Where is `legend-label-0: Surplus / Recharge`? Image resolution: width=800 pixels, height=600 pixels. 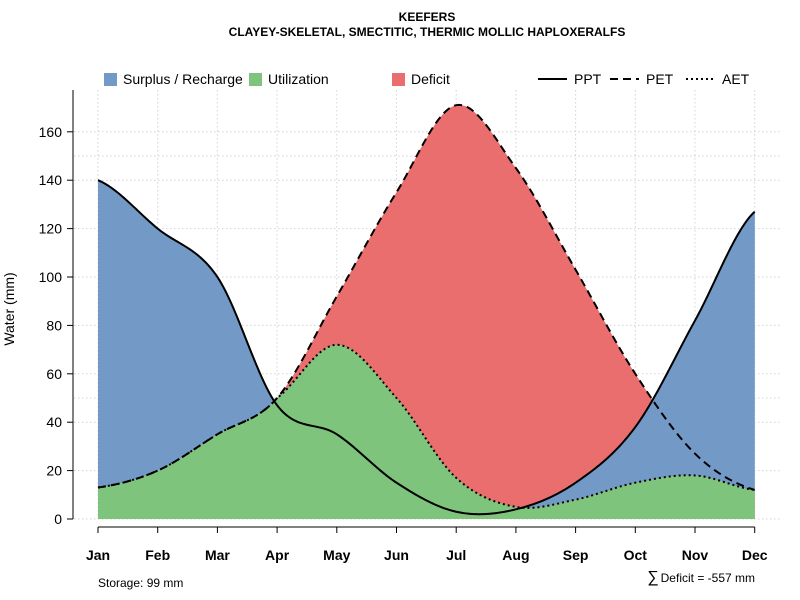 legend-label-0: Surplus / Recharge is located at coordinates (183, 79).